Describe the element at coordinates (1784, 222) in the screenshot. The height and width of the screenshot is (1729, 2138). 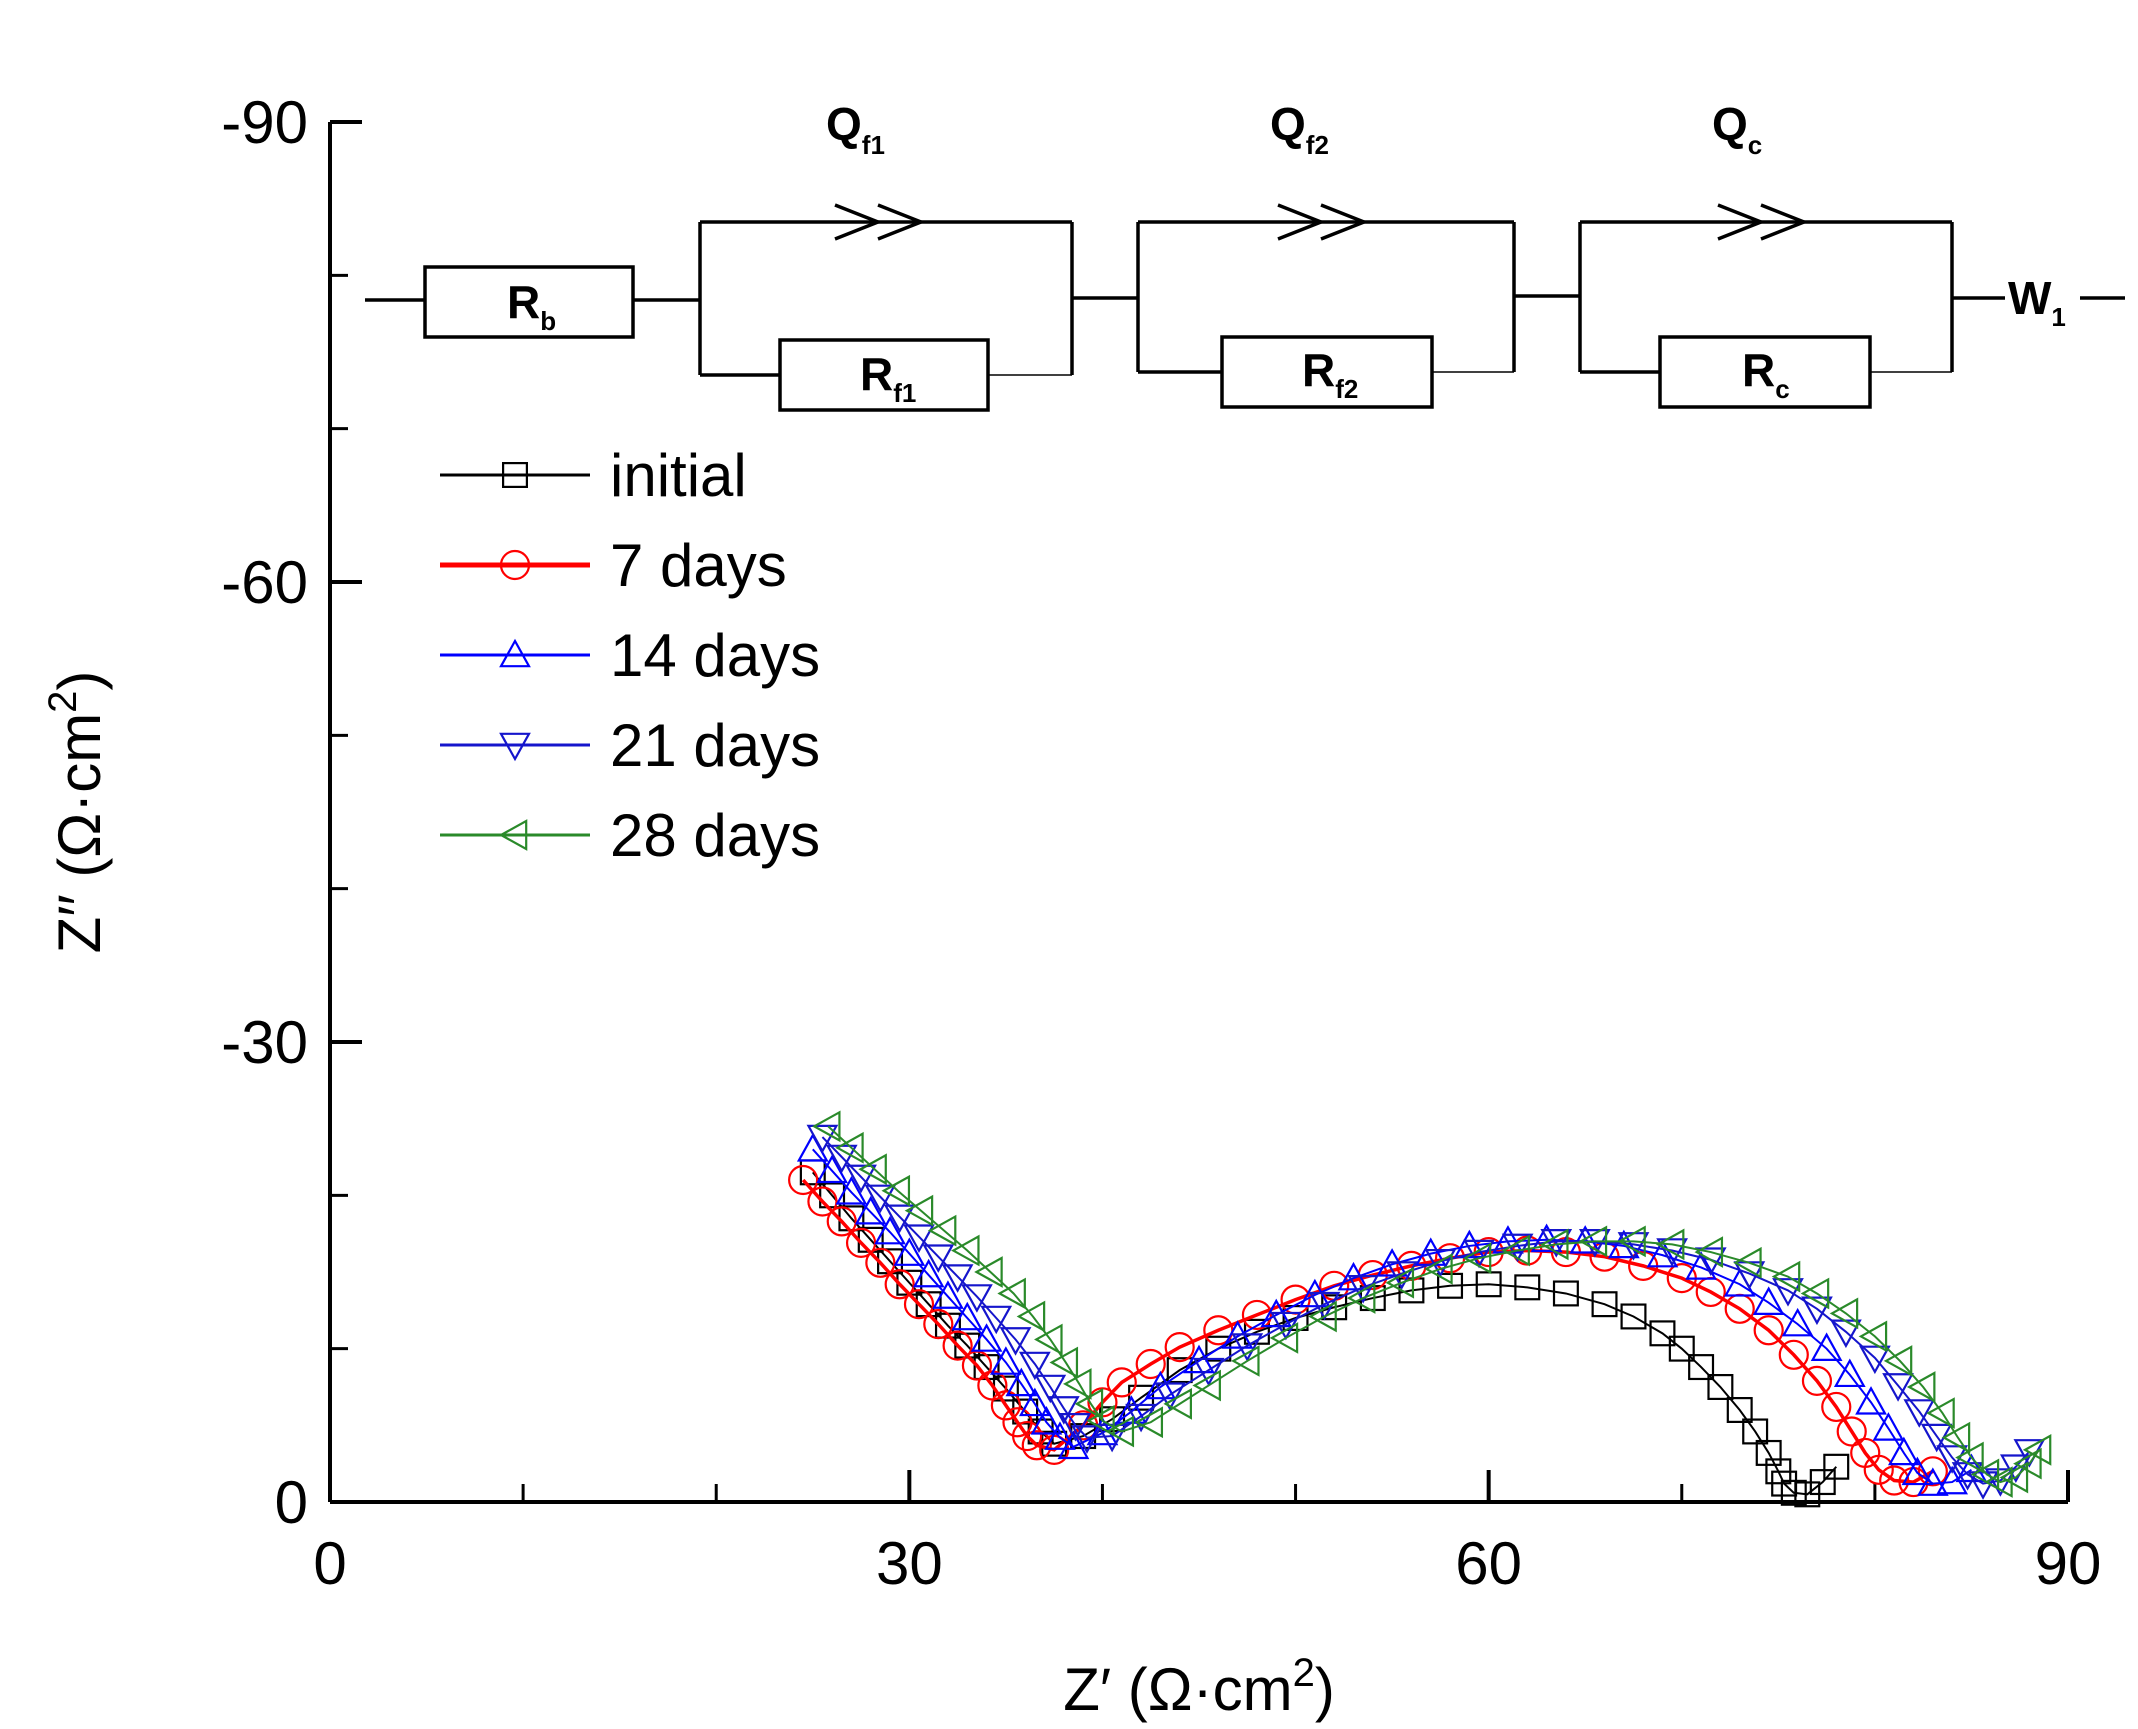
I see `cpe-qc-symbol-second` at that location.